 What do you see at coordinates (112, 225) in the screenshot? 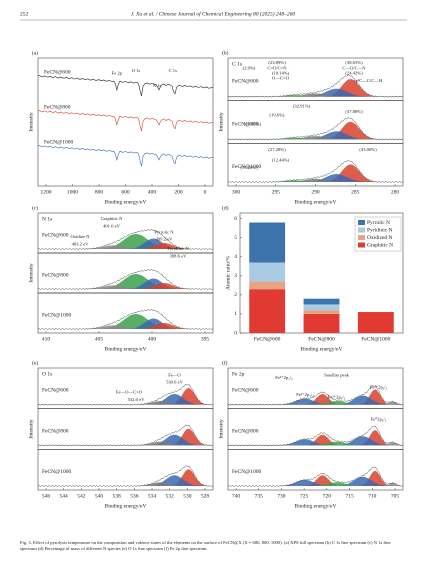
I see `peak-annotation: 401.0 eV` at bounding box center [112, 225].